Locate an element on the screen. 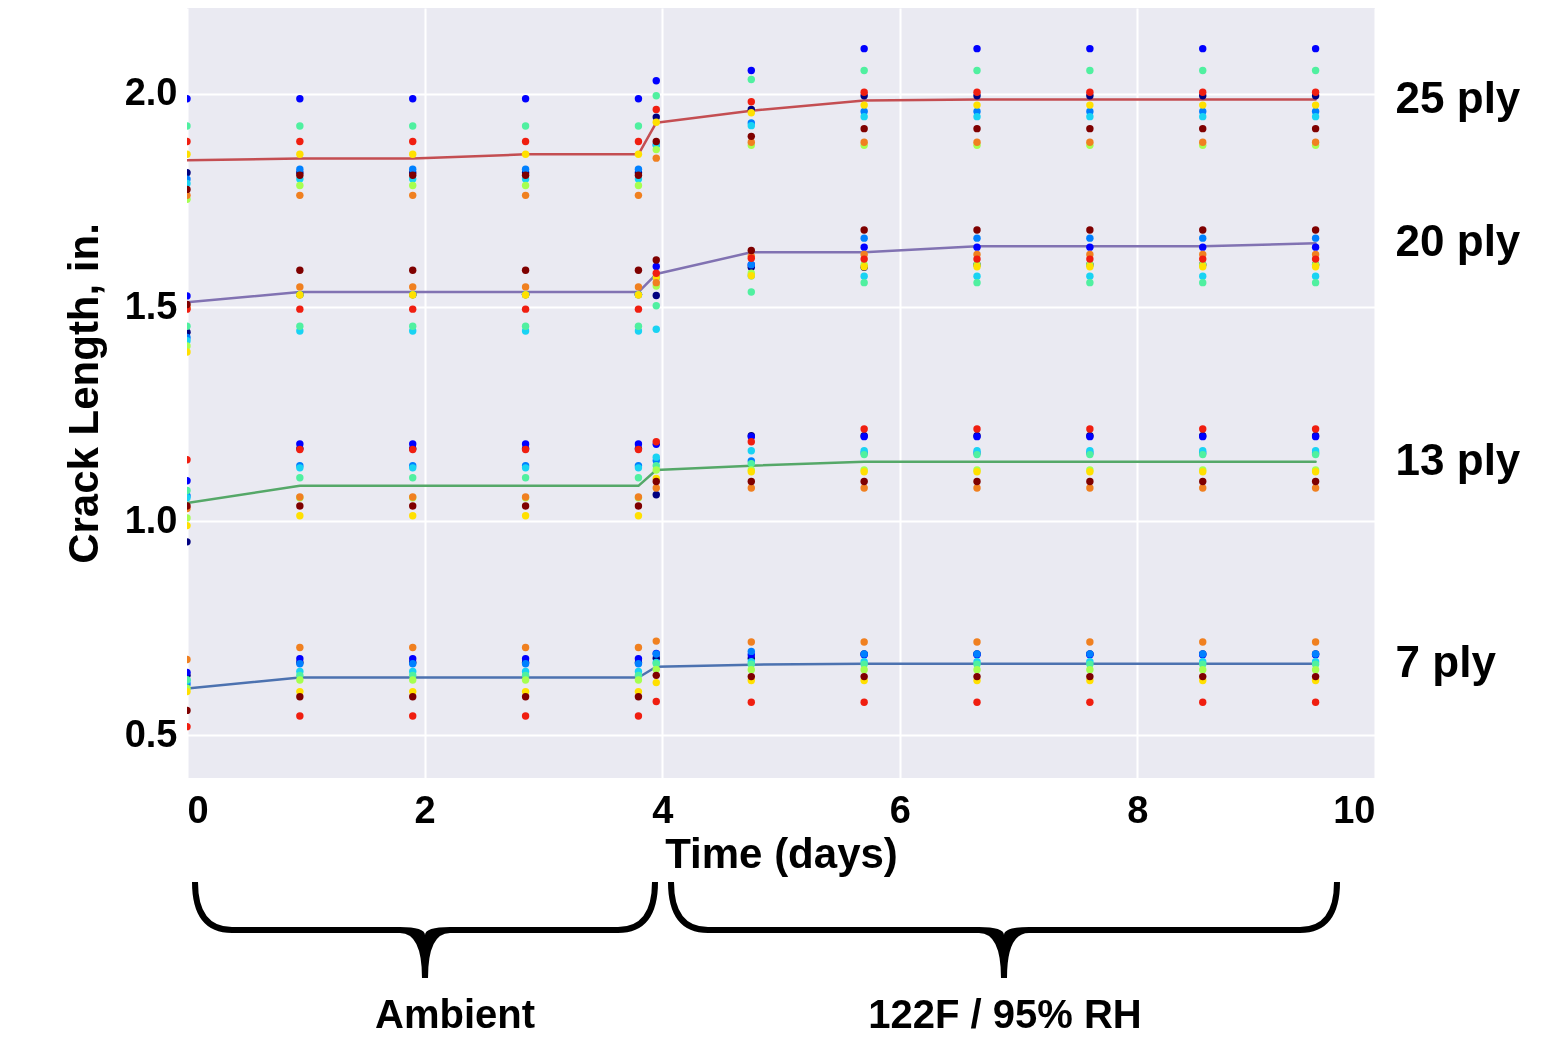  series-label: 13 ply is located at coordinates (1458, 459).